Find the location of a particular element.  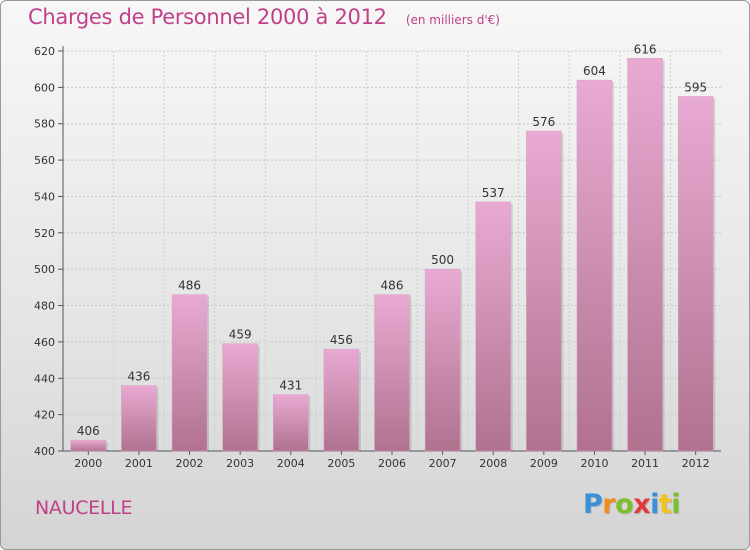

y-tick-label: 540 is located at coordinates (44, 196).